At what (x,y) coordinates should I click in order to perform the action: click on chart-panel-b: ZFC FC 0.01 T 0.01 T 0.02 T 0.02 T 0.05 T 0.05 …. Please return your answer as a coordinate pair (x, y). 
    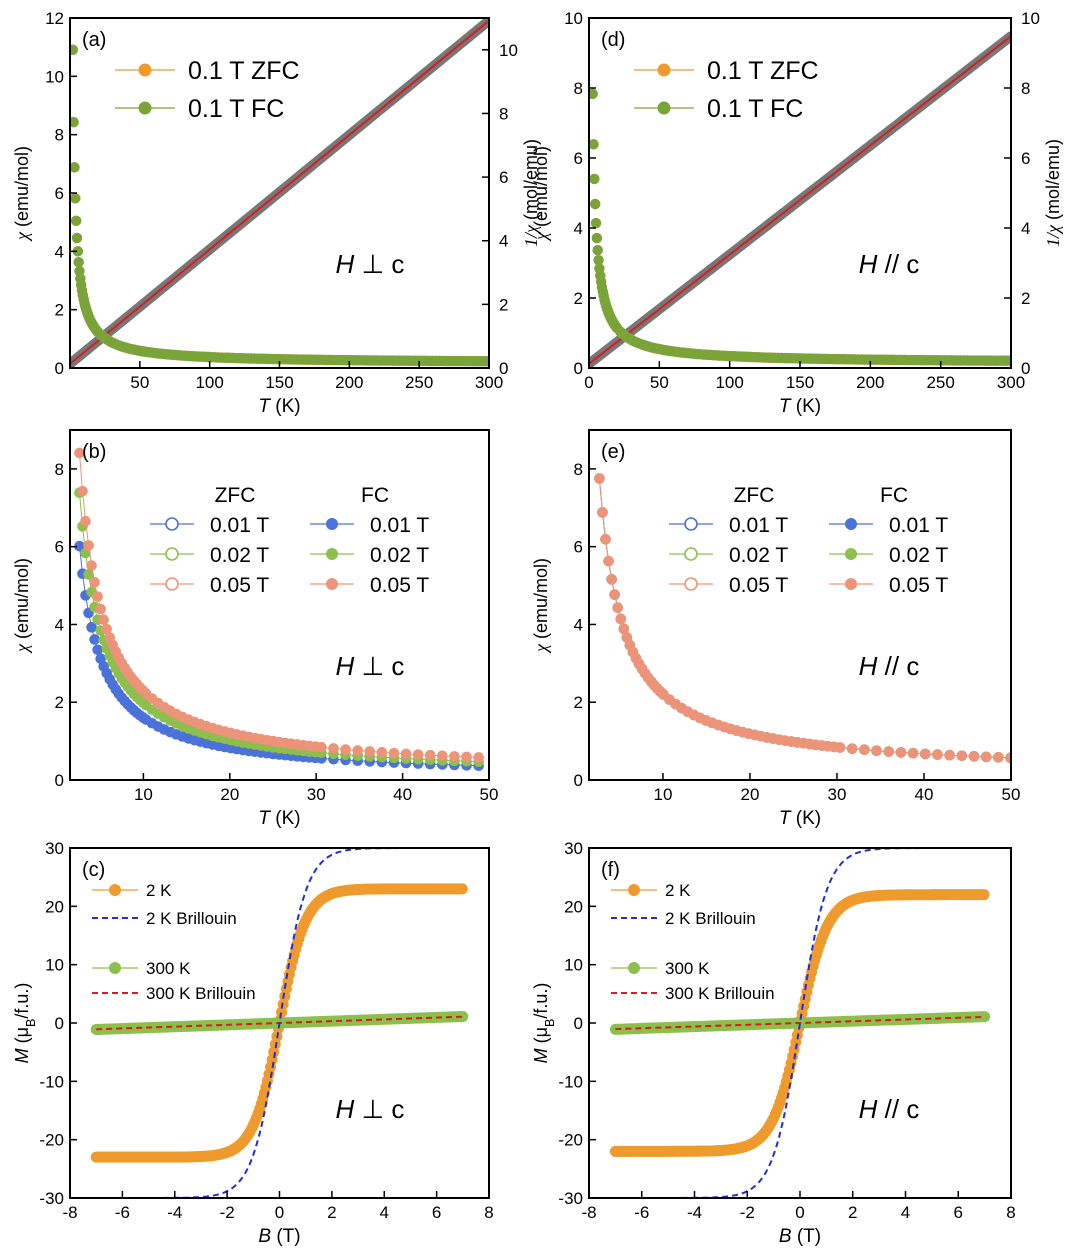
    Looking at the image, I should click on (255, 629).